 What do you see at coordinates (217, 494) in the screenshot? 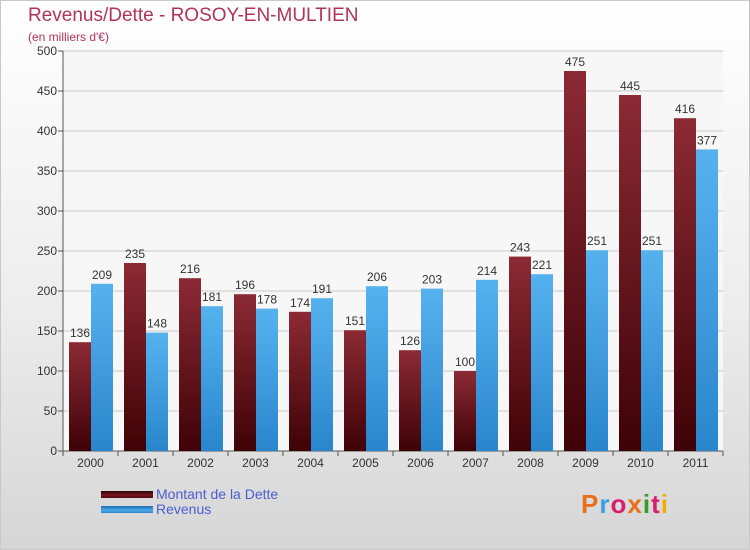
I see `legend-label-dette: Montant de la Dette` at bounding box center [217, 494].